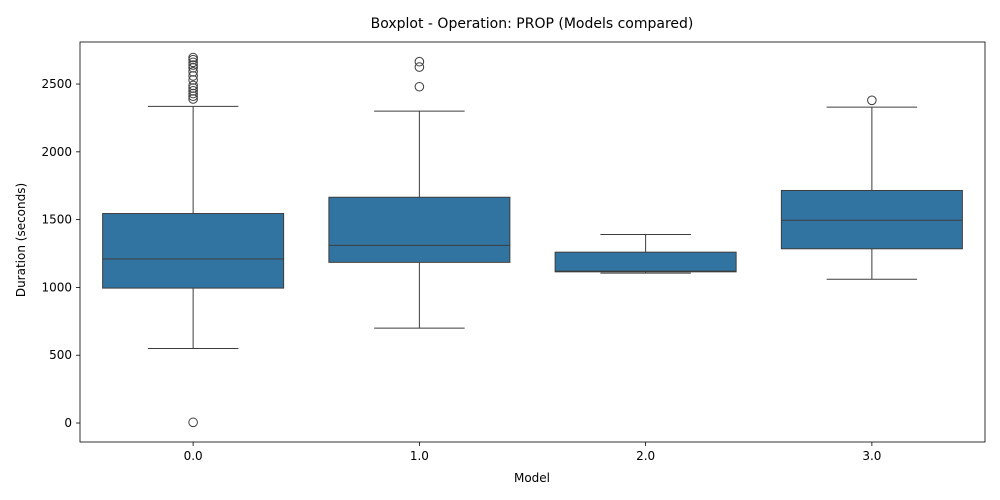 The height and width of the screenshot is (500, 1000). Describe the element at coordinates (21, 240) in the screenshot. I see `y-axis-label: Duration (seconds)` at that location.